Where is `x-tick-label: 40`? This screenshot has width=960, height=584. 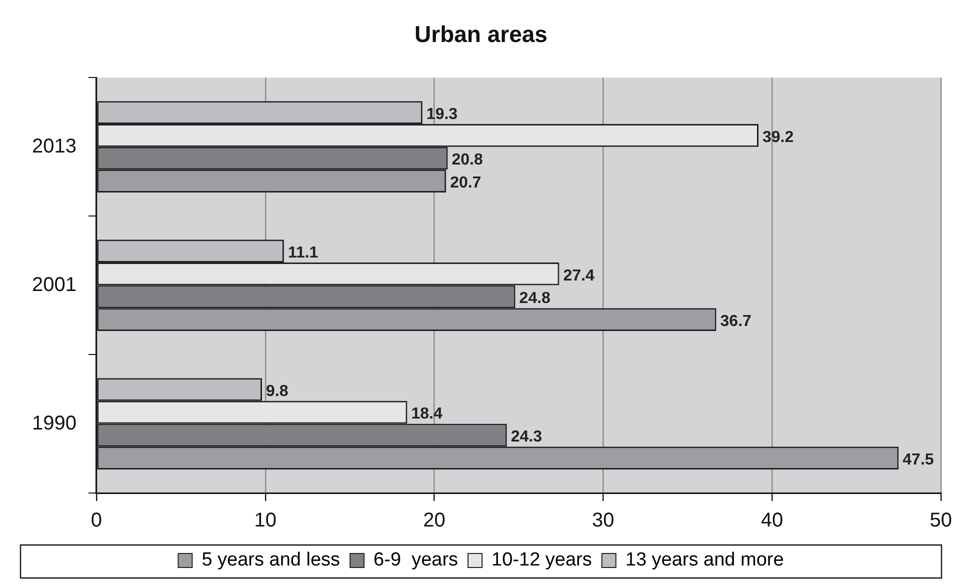
x-tick-label: 40 is located at coordinates (772, 521).